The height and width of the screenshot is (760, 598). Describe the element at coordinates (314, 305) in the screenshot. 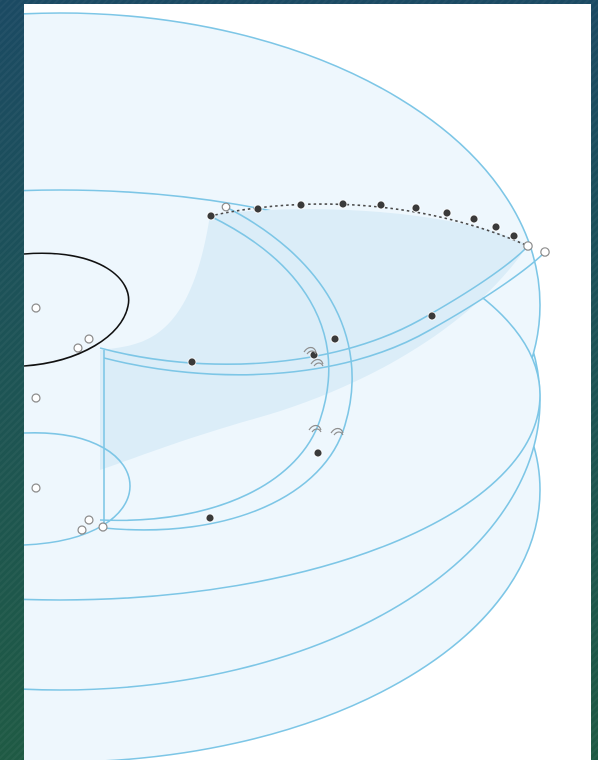

I see `outer-sweep-curve` at that location.